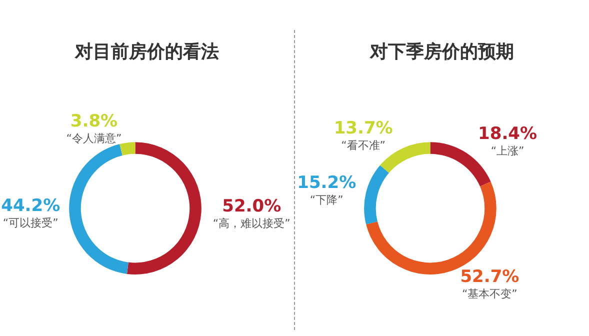 Image resolution: width=589 pixels, height=336 pixels. Describe the element at coordinates (94, 139) in the screenshot. I see `slice-label: “令人满意”` at that location.